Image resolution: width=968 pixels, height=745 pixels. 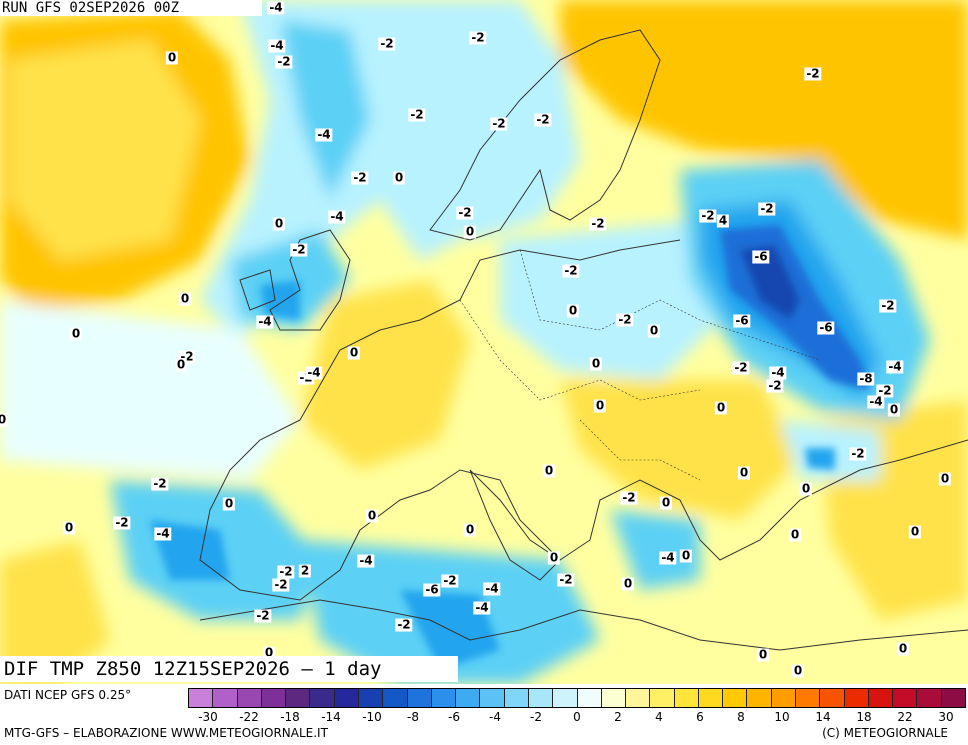 I want to click on country-borders, so click(x=640, y=365).